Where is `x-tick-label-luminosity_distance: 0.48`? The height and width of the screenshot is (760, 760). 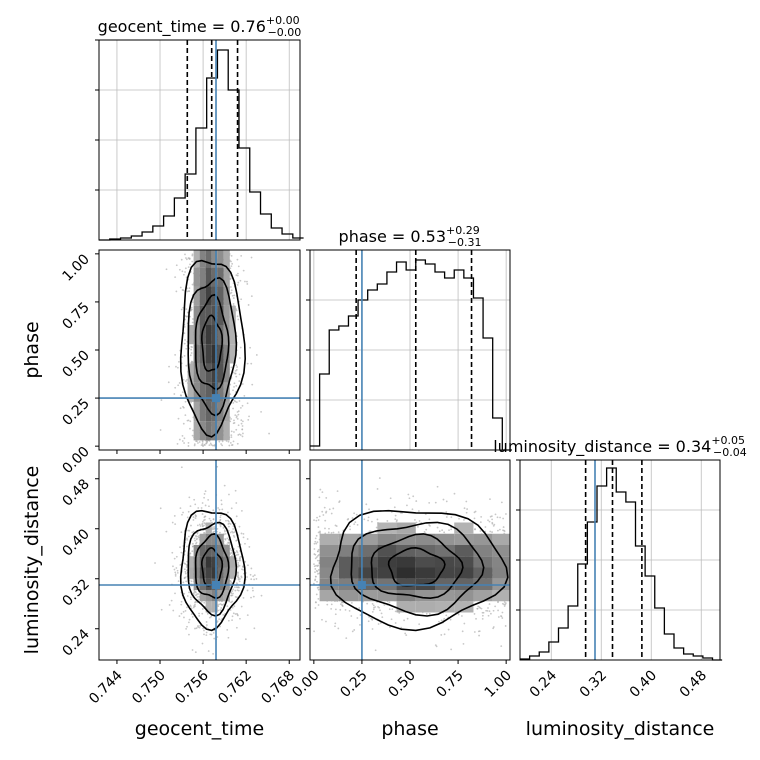 x-tick-label-luminosity_distance: 0.48 is located at coordinates (693, 684).